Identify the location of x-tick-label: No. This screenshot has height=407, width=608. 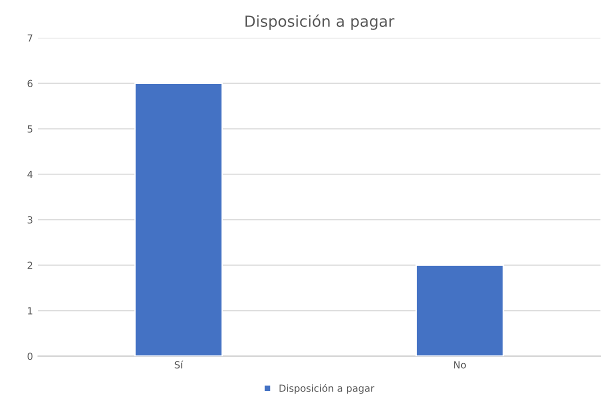
(460, 365).